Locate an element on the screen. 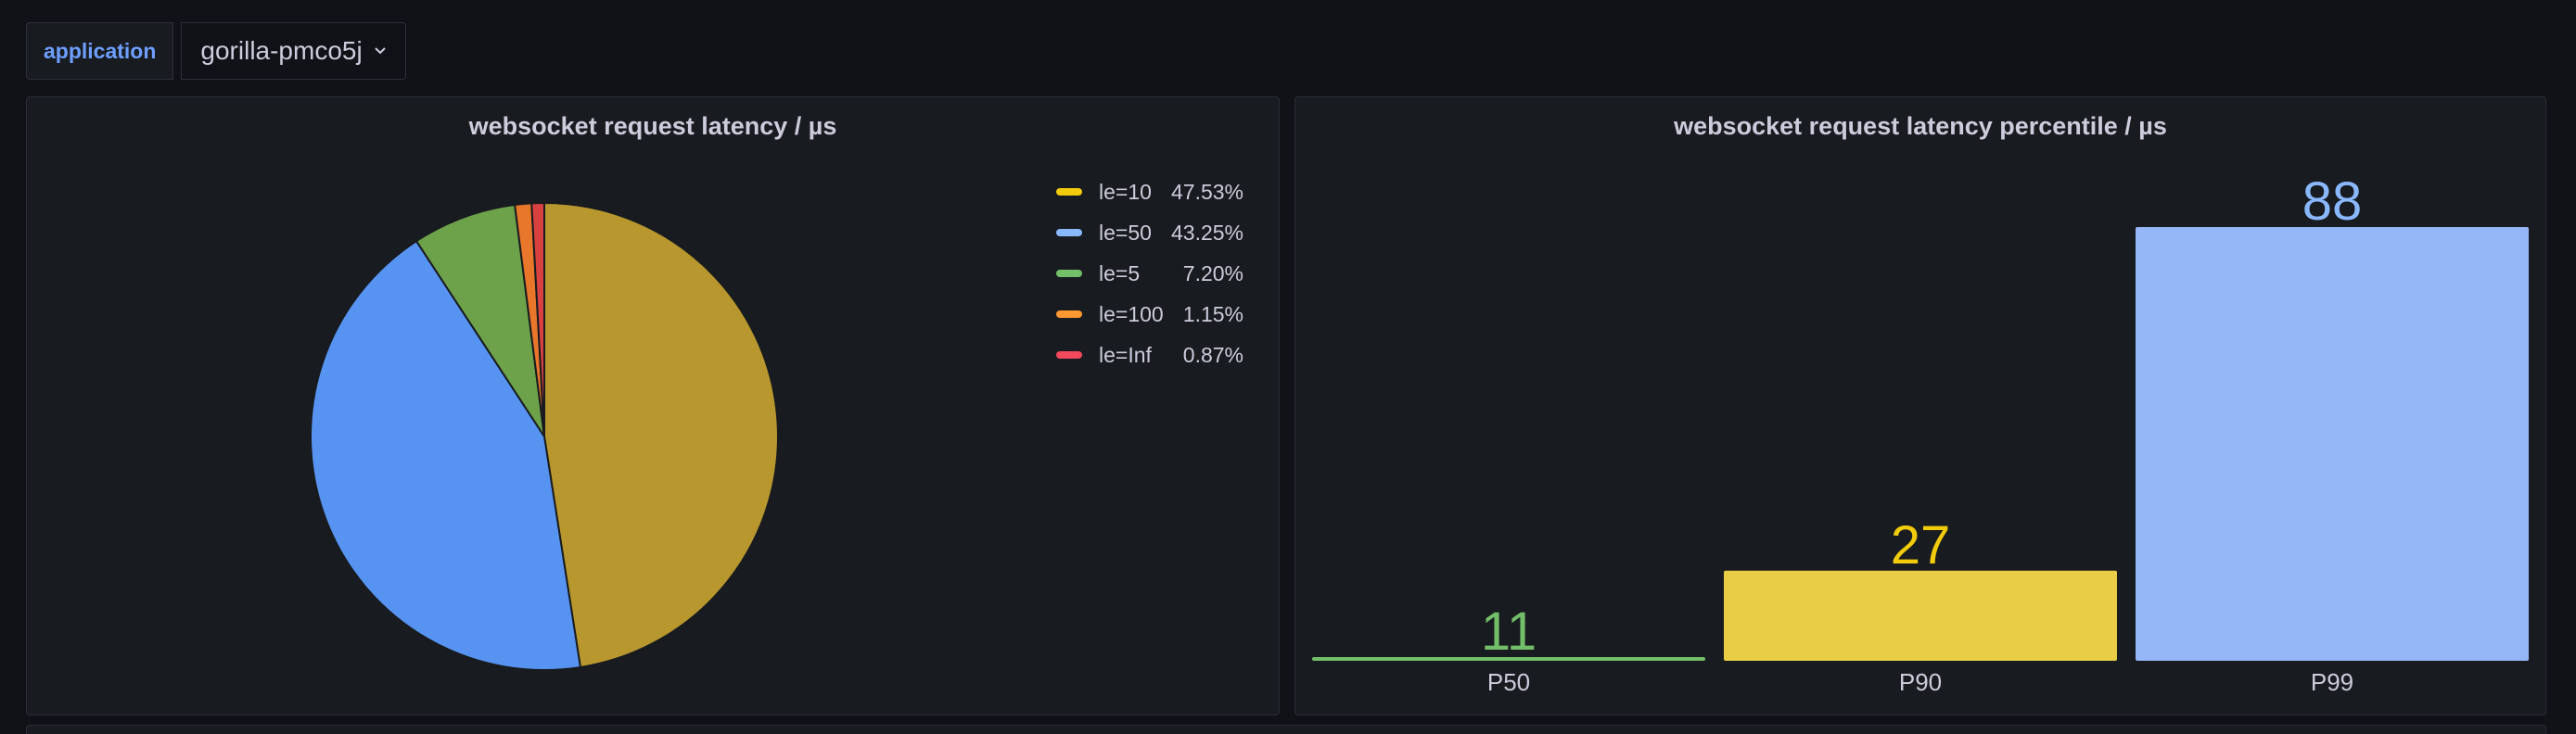 The height and width of the screenshot is (734, 2576). pie-chart is located at coordinates (545, 436).